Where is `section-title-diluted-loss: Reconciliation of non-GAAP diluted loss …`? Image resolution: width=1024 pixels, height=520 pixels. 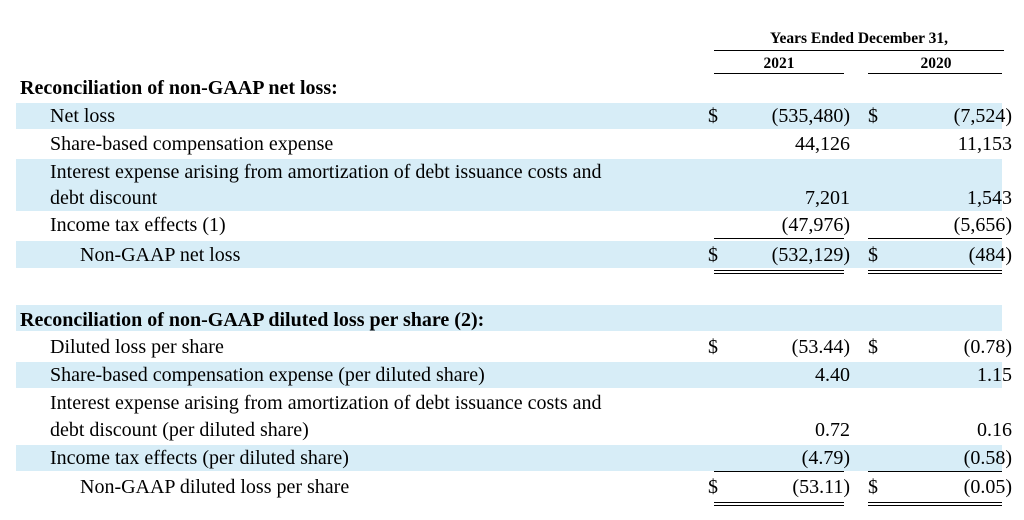
section-title-diluted-loss: Reconciliation of non-GAAP diluted loss … is located at coordinates (252, 320).